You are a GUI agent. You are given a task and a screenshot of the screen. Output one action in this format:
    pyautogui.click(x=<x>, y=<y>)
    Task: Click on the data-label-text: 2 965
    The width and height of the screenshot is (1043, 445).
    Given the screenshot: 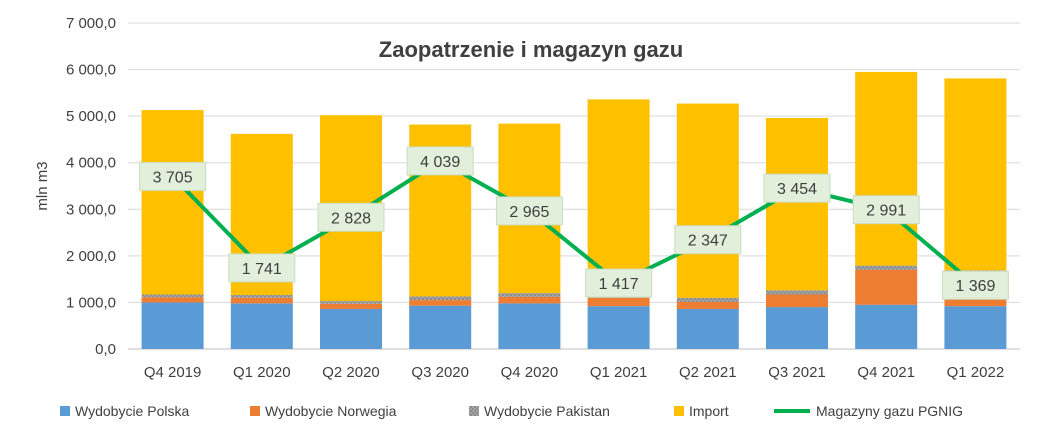 What is the action you would take?
    pyautogui.click(x=529, y=212)
    